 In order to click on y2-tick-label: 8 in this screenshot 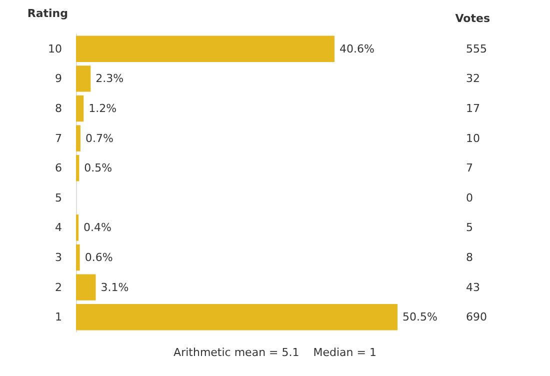, I will do `click(469, 257)`.